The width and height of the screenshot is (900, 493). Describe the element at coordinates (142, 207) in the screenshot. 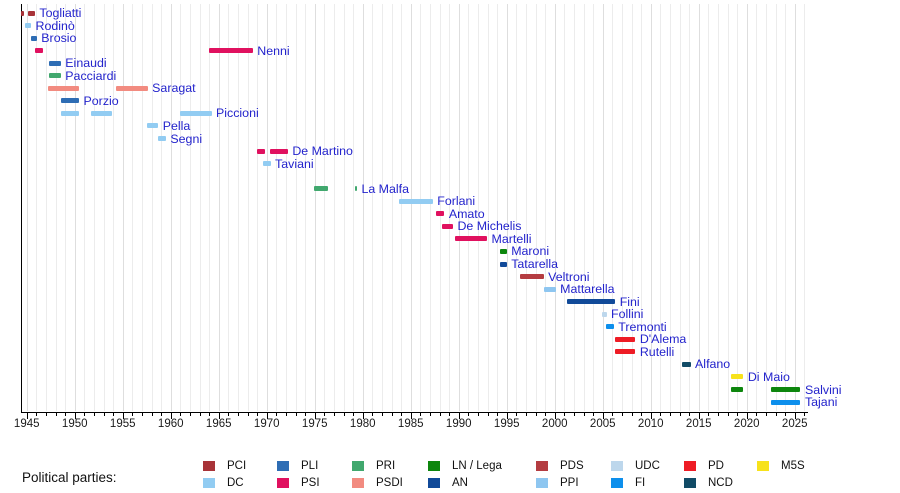

I see `gridline-1957` at that location.